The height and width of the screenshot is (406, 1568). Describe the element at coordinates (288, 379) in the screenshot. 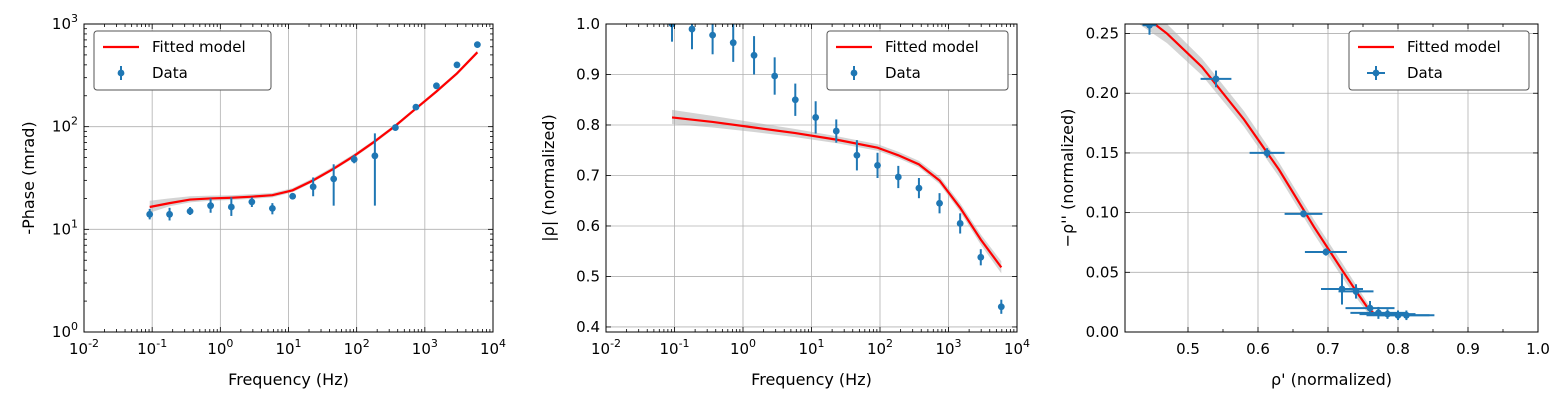

I see `x-axis-label: Frequency (Hz)` at that location.